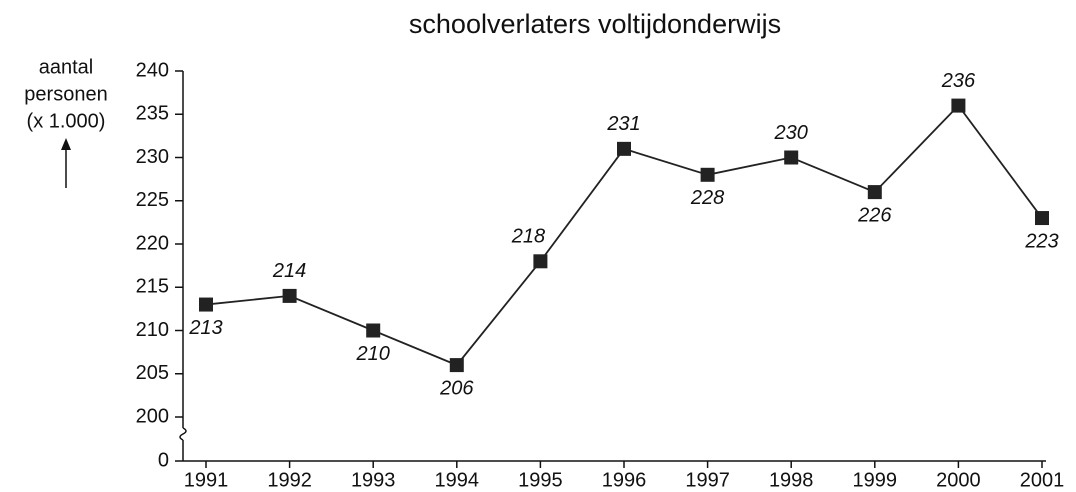 The image size is (1076, 492). I want to click on y-axis-label: aantal, so click(66, 67).